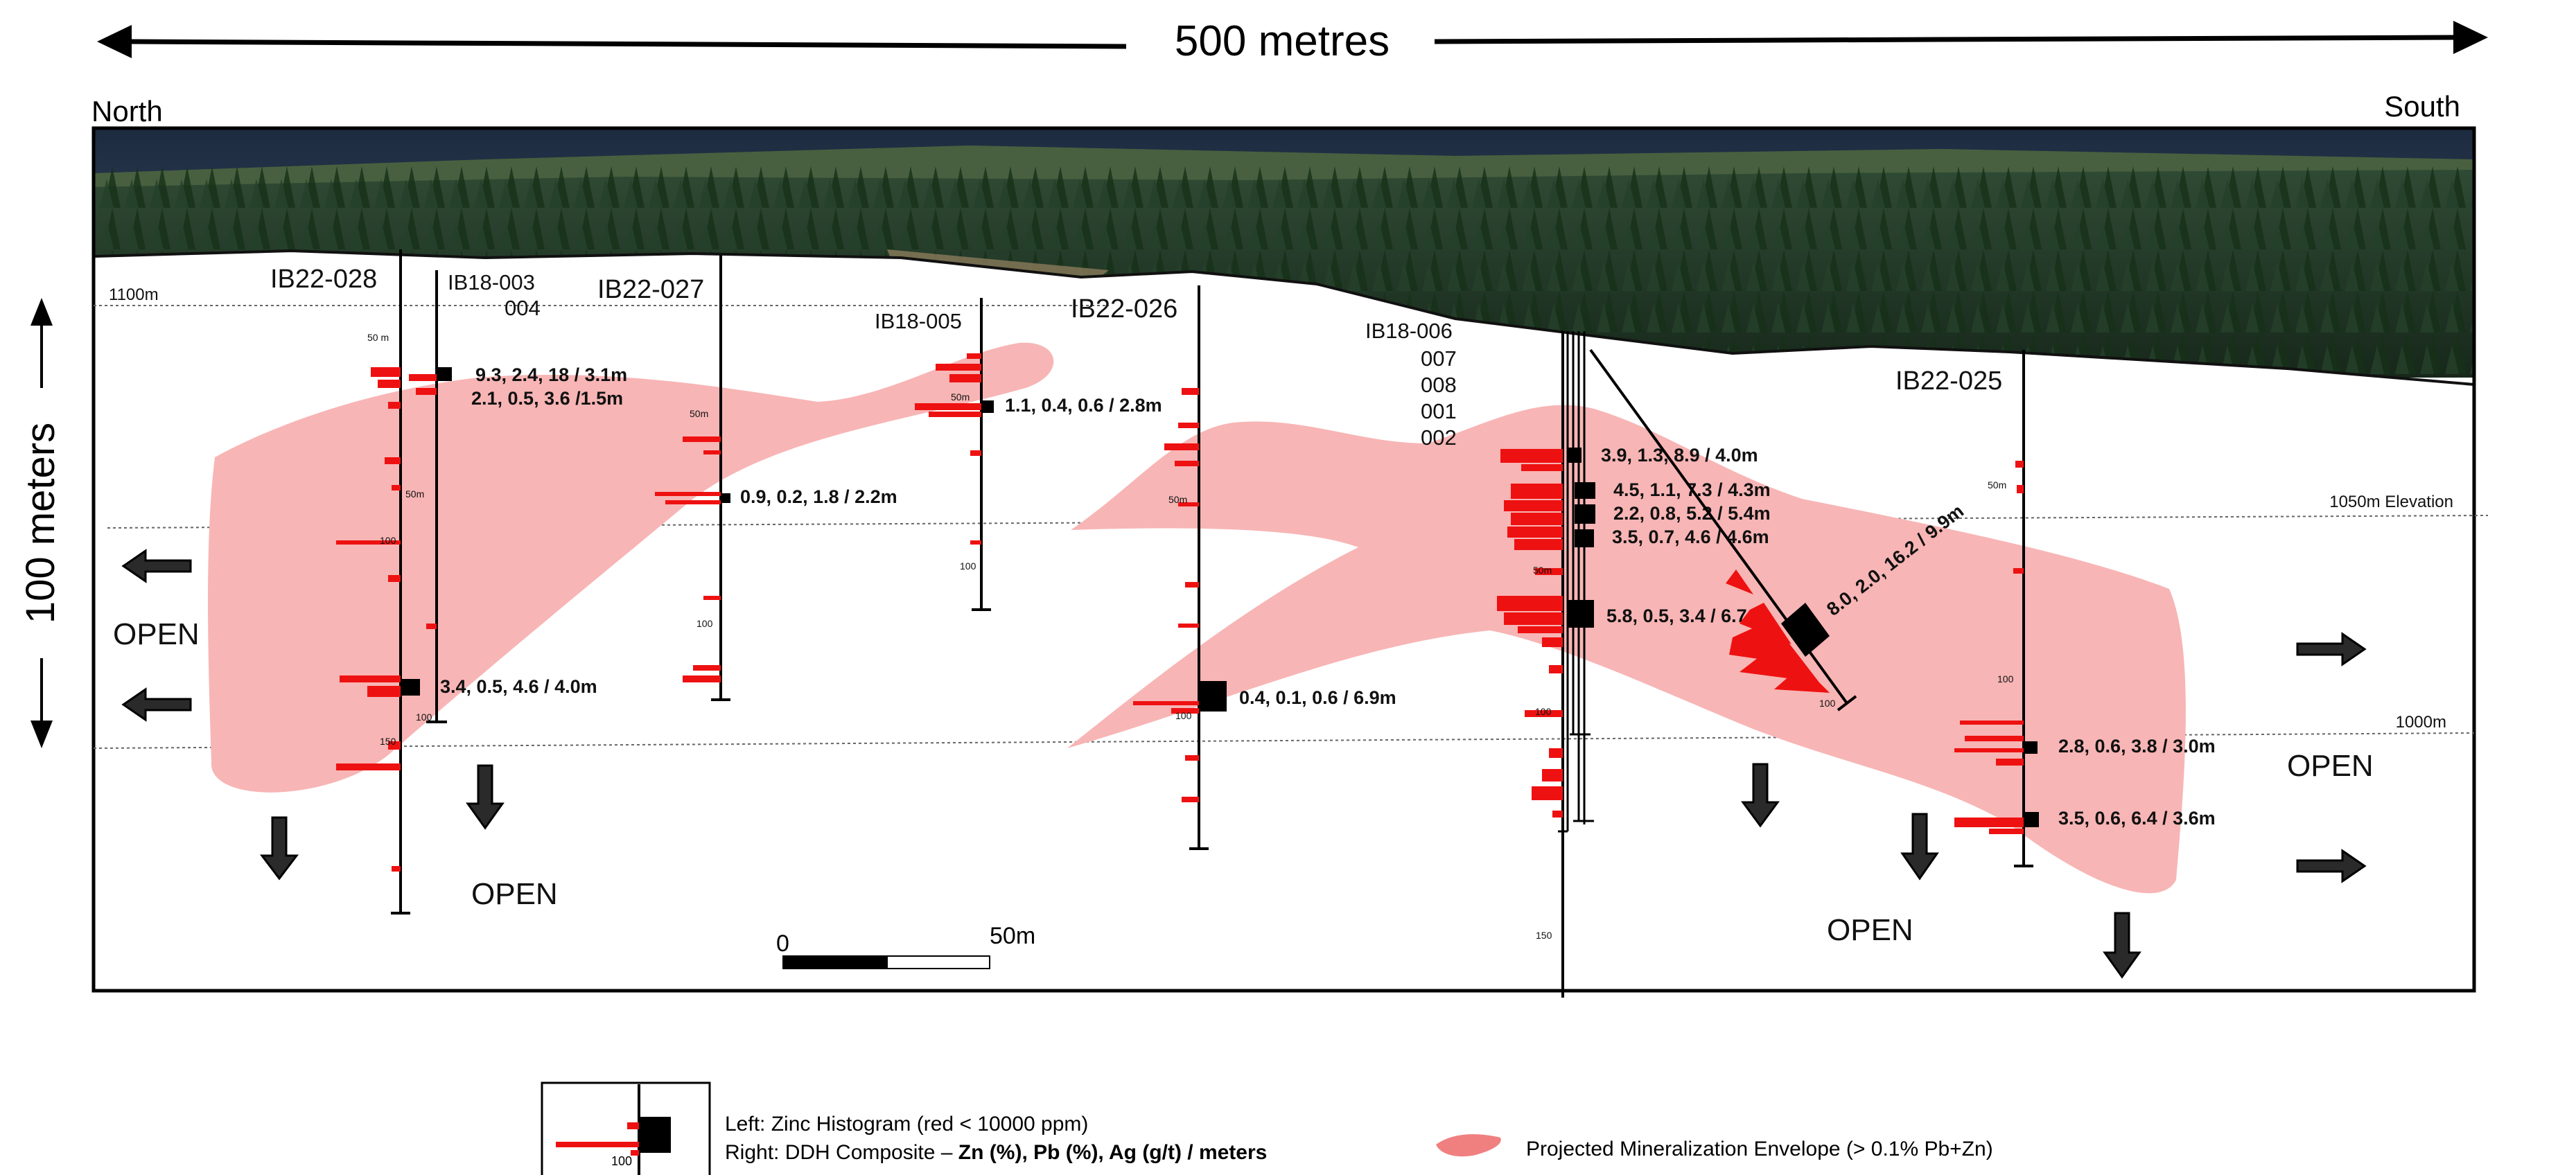  What do you see at coordinates (626, 1128) in the screenshot?
I see `legend-histogram-icon: 100` at bounding box center [626, 1128].